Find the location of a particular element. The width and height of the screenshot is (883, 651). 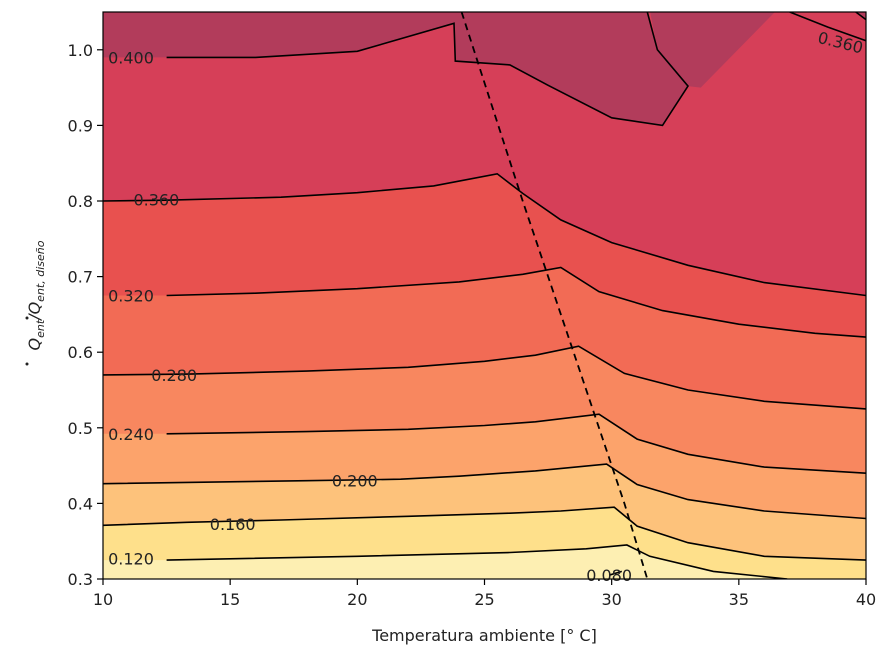

contour-label-2: 0.160 is located at coordinates (233, 524).